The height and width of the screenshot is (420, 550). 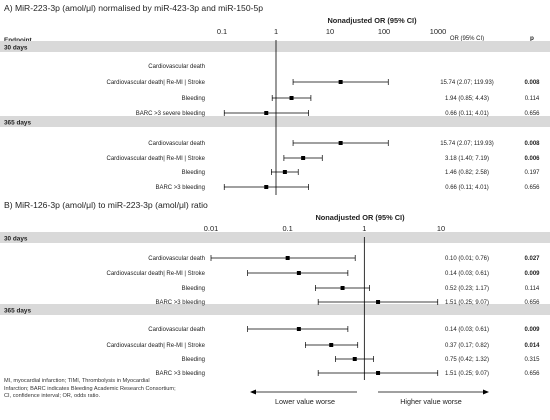 I want to click on panel-b-tick-label: 10, so click(x=441, y=228).